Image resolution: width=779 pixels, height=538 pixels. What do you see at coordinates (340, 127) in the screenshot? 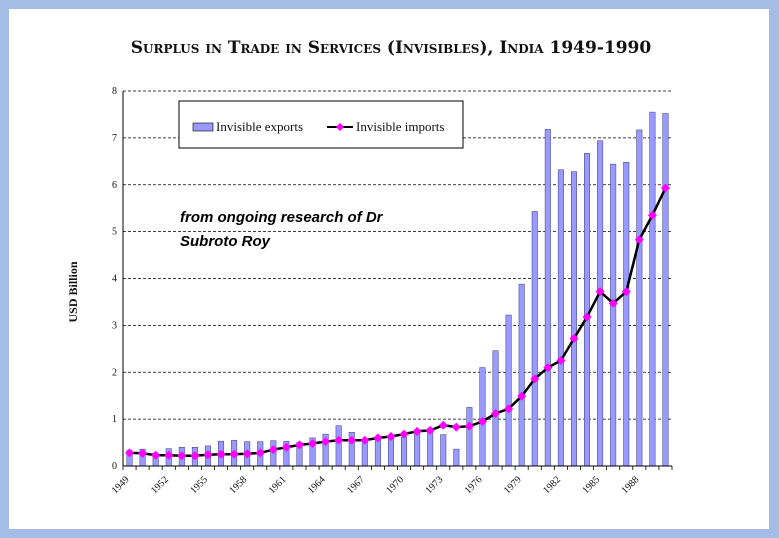
I see `legend-swatch-imports-marker` at bounding box center [340, 127].